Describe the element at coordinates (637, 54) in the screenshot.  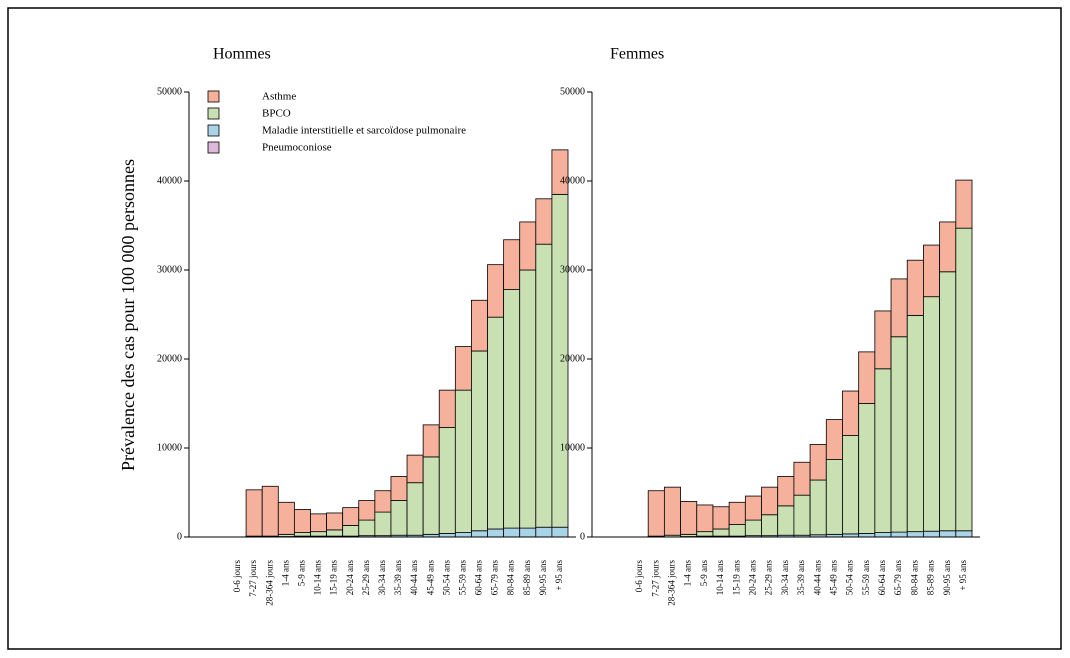
I see `panel-title: Femmes` at that location.